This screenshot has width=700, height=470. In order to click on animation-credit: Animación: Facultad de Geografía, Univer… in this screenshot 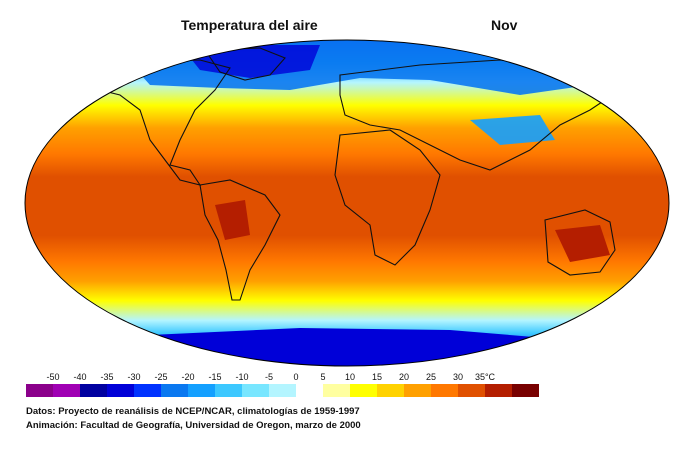, I will do `click(193, 425)`.